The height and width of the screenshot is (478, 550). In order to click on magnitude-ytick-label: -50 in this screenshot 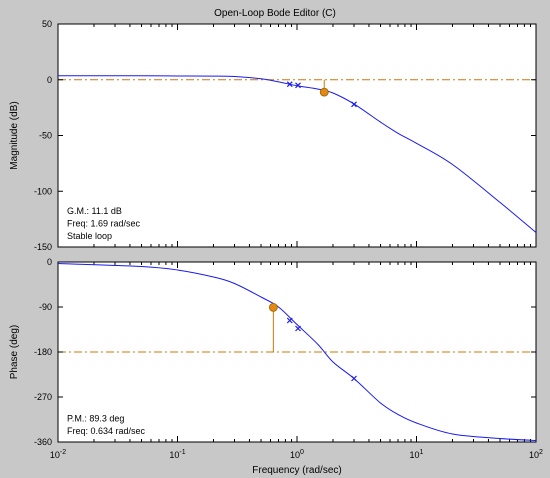, I will do `click(45, 136)`.